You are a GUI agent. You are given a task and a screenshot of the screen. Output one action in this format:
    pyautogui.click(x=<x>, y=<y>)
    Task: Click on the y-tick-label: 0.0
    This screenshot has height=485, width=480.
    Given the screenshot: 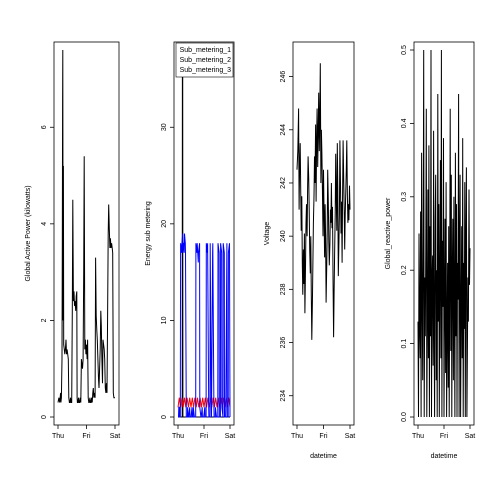 What is the action you would take?
    pyautogui.click(x=404, y=417)
    